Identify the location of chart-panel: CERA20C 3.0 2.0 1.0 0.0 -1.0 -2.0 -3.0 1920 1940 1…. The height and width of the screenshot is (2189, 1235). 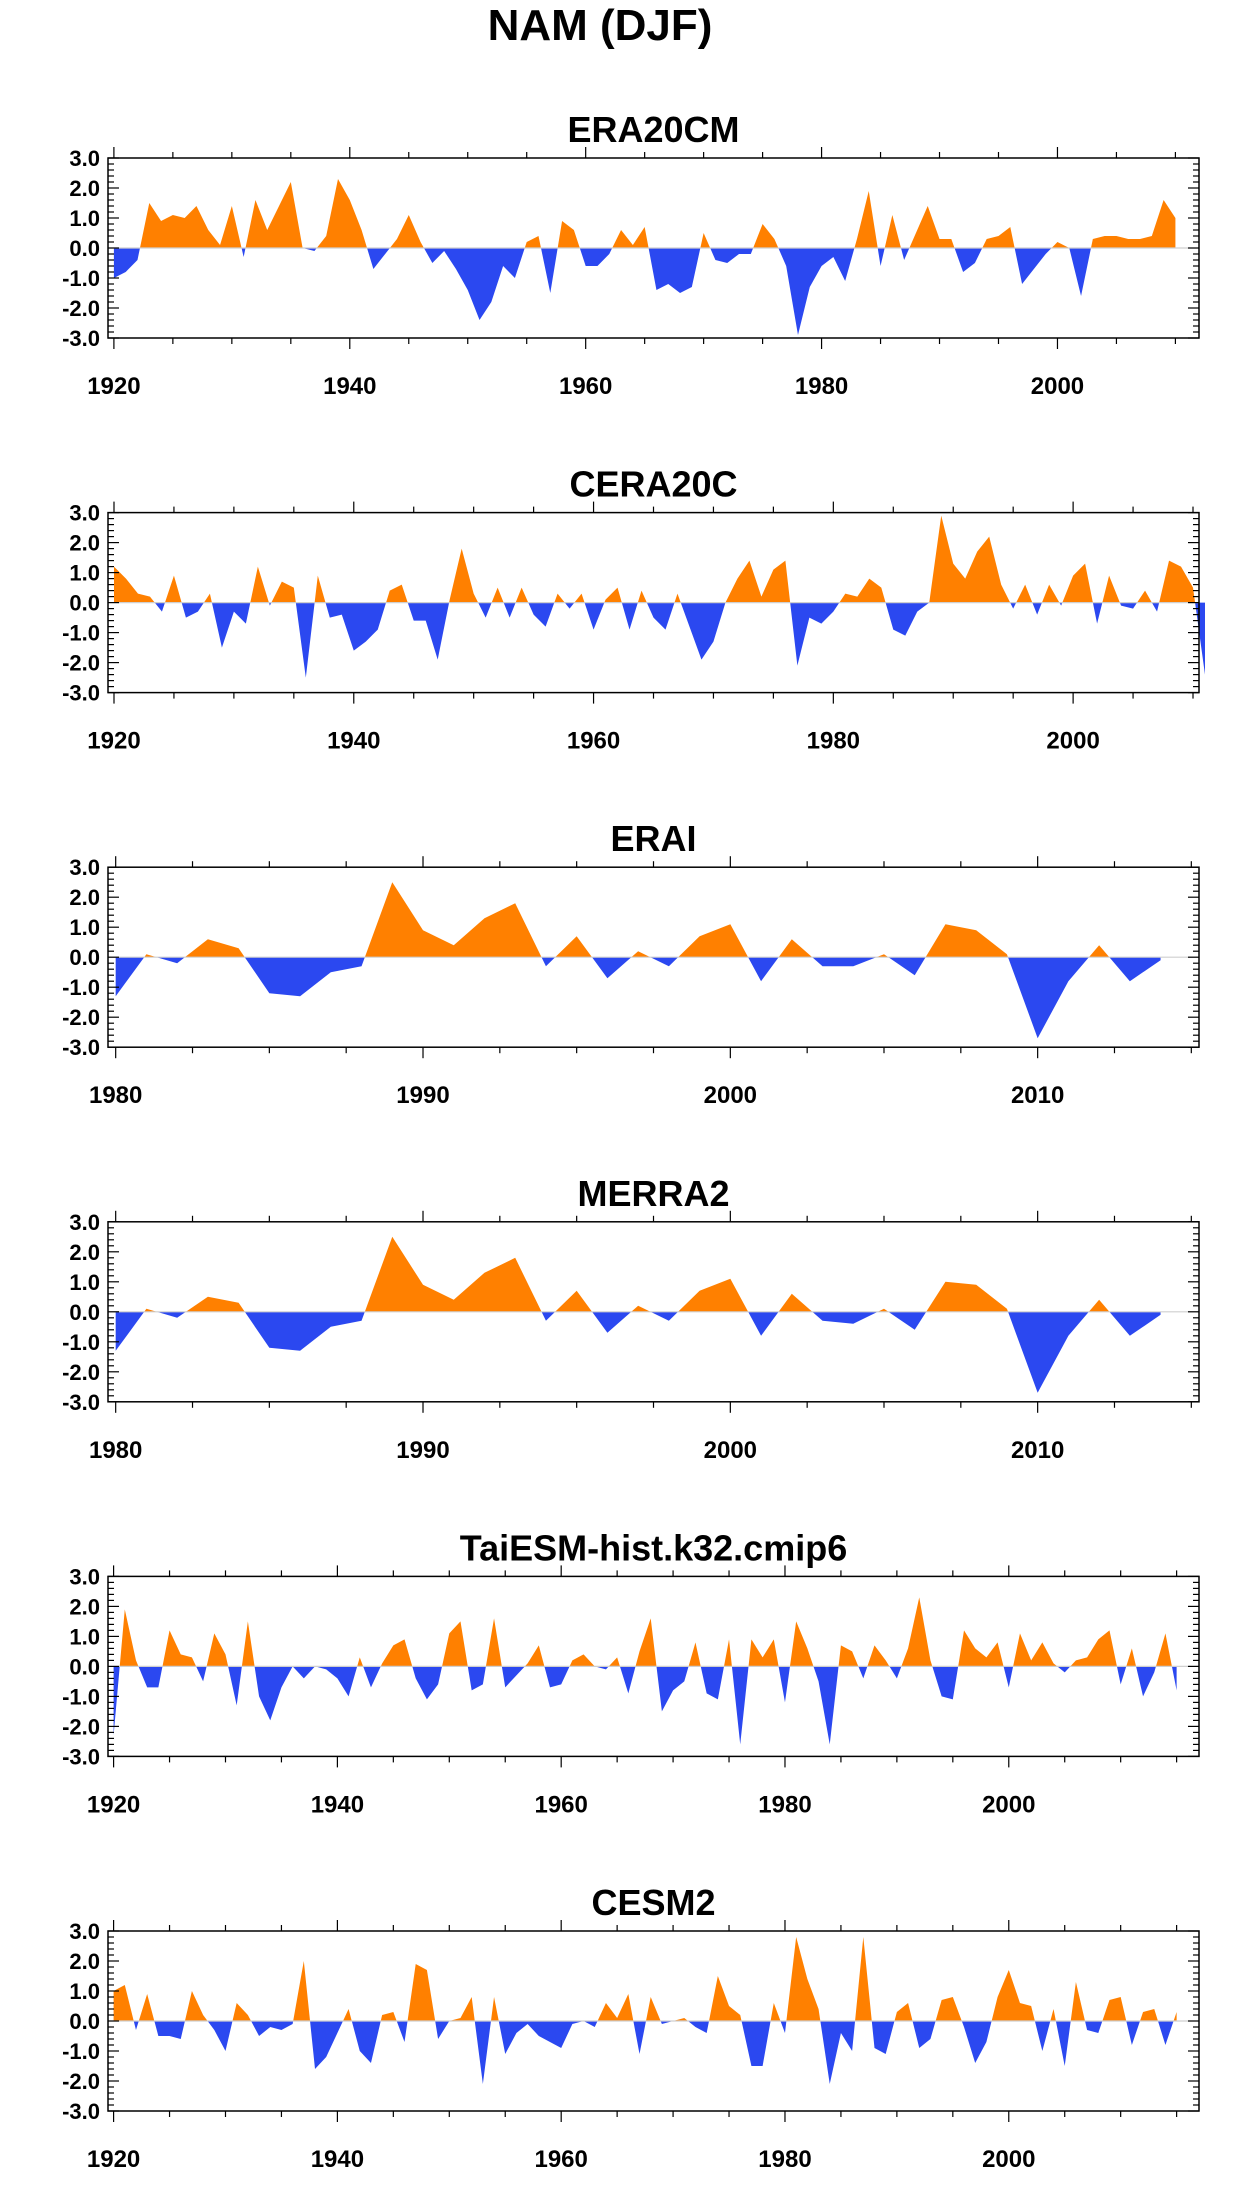
(633, 609).